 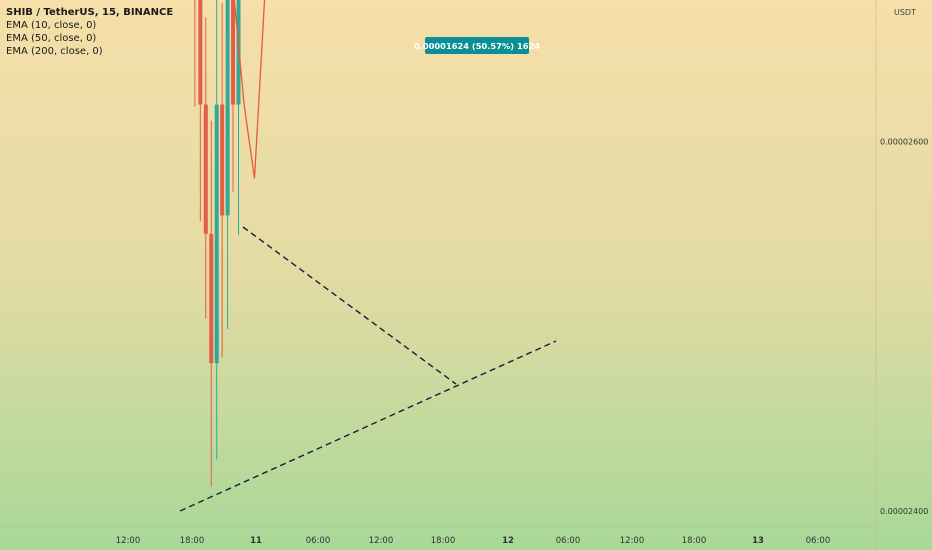 I want to click on indicator-ema10: EMA (10, close, 0), so click(x=51, y=25).